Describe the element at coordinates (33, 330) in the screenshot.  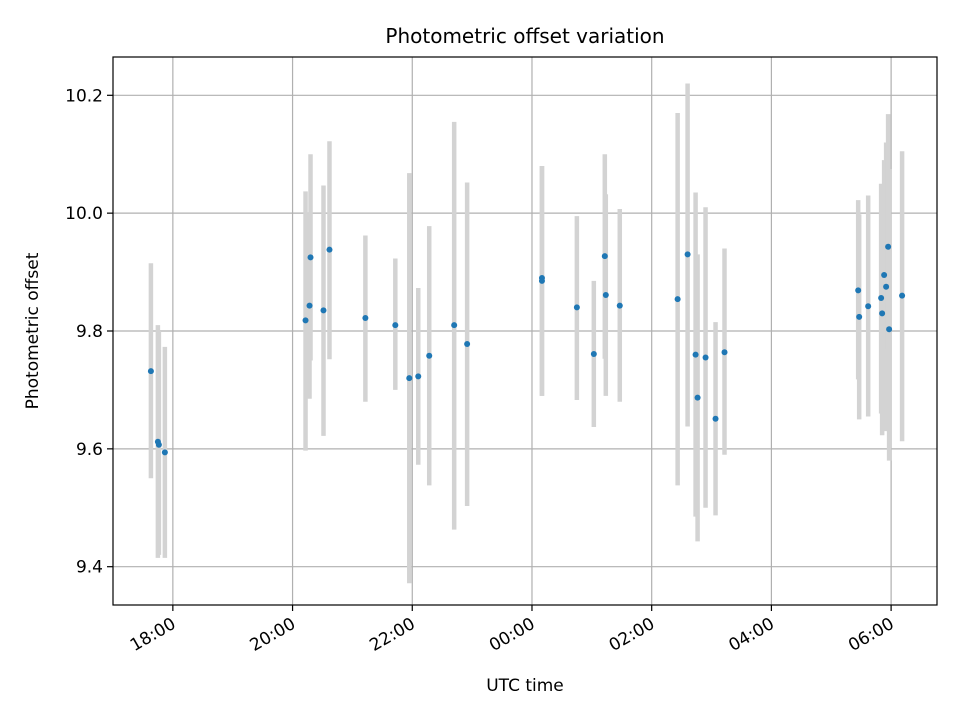
I see `y-axis-label: Photometric offset` at that location.